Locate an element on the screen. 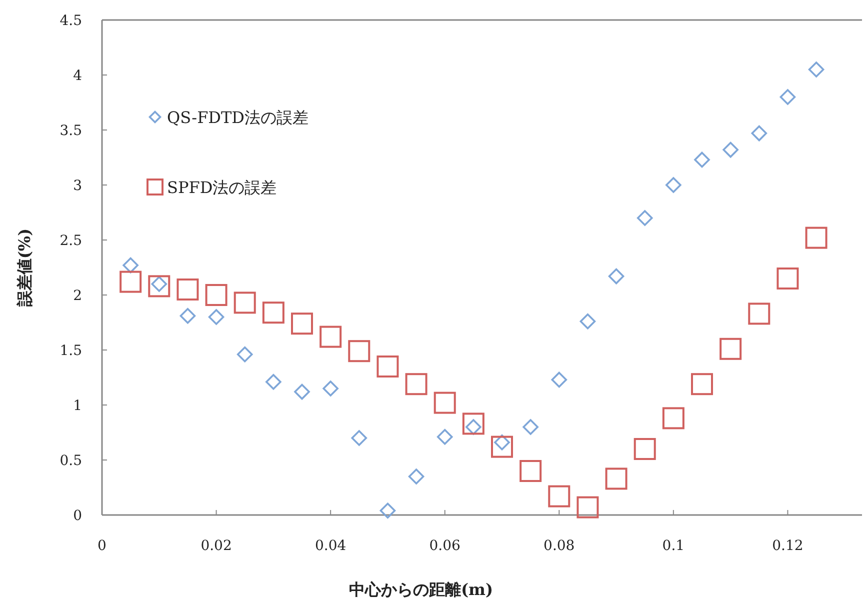  y-tick-label: 2 is located at coordinates (77, 296).